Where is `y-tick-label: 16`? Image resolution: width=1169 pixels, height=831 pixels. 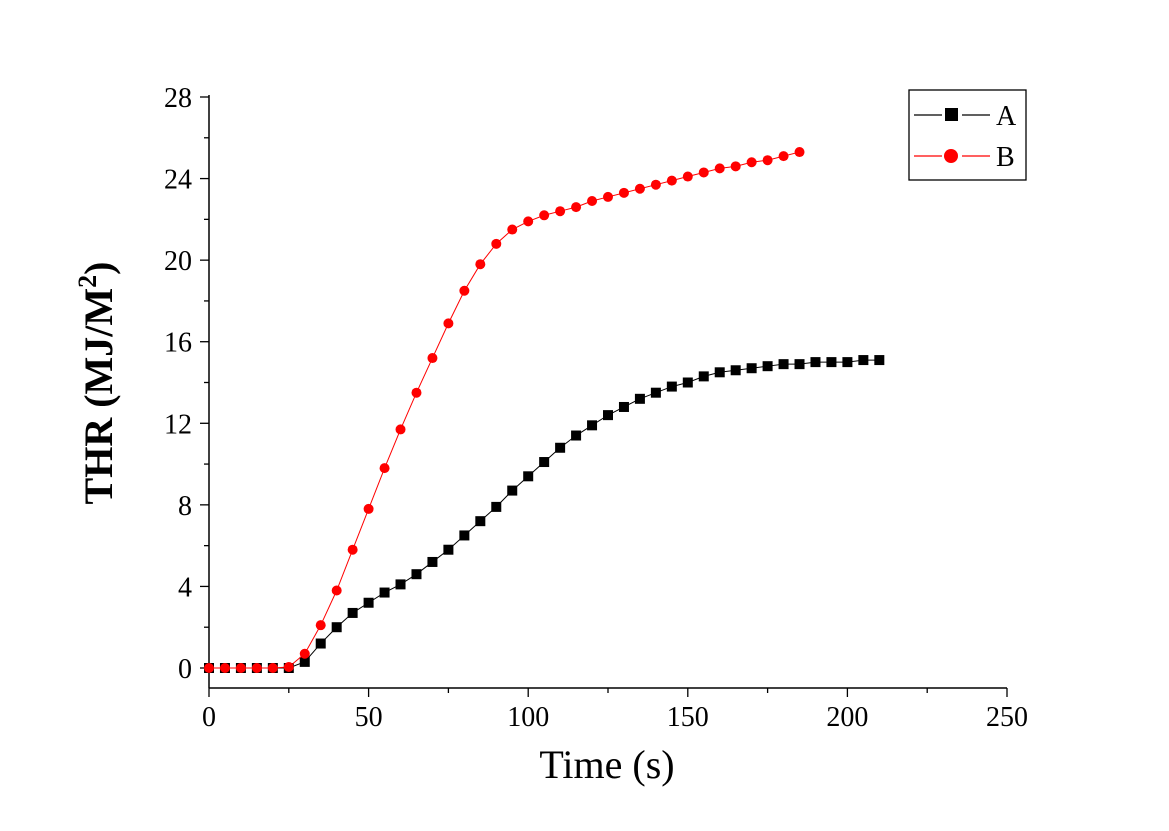
y-tick-label: 16 is located at coordinates (178, 343).